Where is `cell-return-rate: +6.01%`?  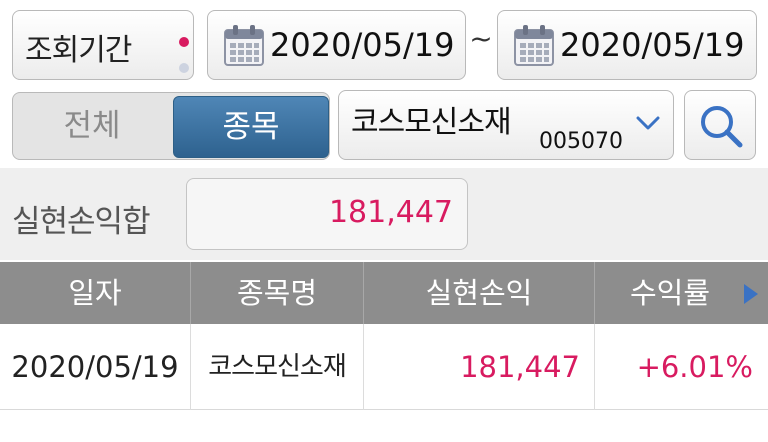 cell-return-rate: +6.01% is located at coordinates (694, 367).